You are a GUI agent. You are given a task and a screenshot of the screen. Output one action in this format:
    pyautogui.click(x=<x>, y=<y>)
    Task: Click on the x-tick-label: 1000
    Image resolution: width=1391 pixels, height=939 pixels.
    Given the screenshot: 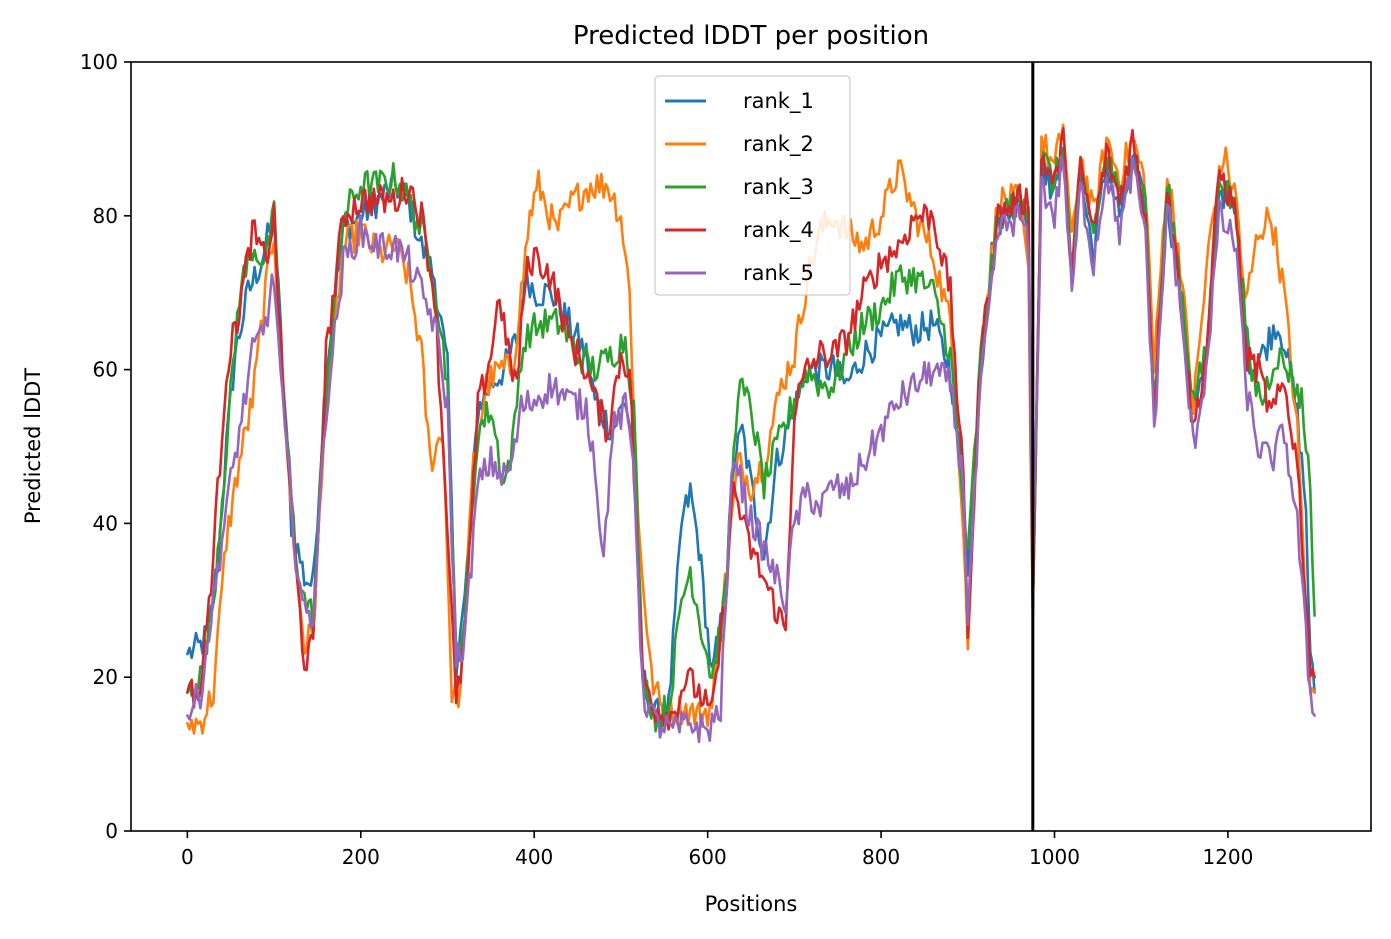 What is the action you would take?
    pyautogui.click(x=1054, y=857)
    